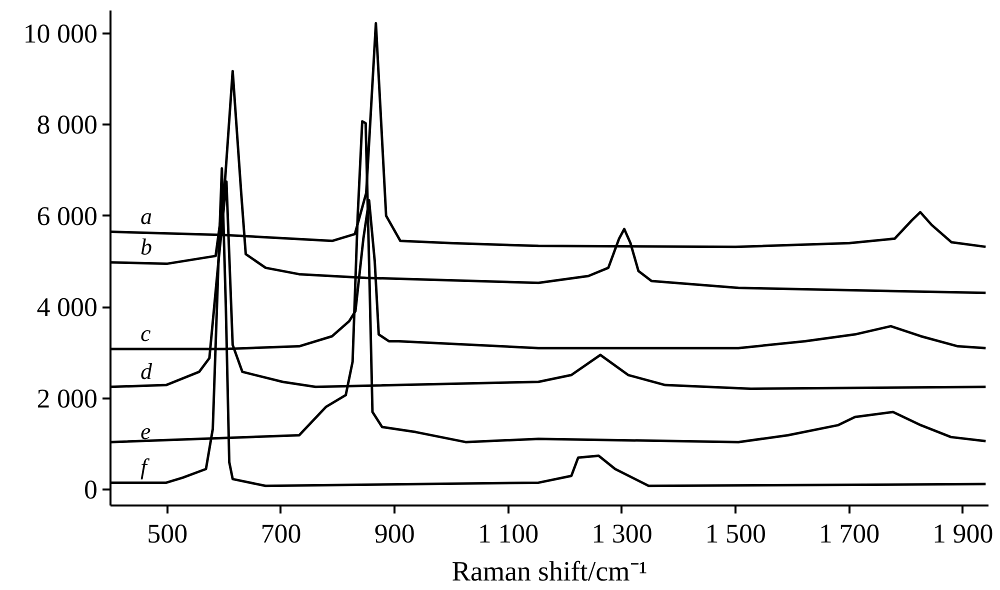 The image size is (1000, 590). What do you see at coordinates (145, 467) in the screenshot?
I see `series-label: f` at bounding box center [145, 467].